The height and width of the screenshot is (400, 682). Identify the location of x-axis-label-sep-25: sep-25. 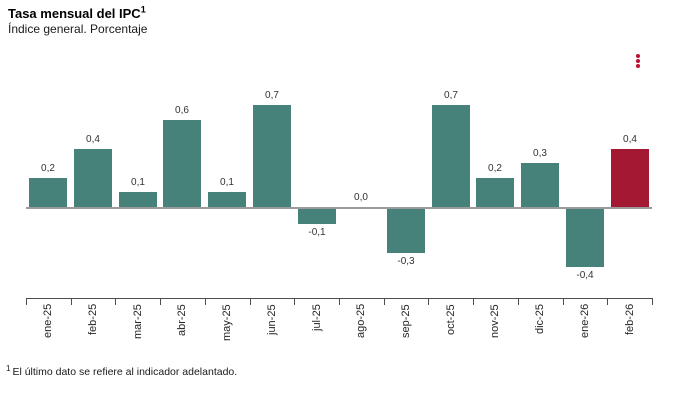
(406, 321).